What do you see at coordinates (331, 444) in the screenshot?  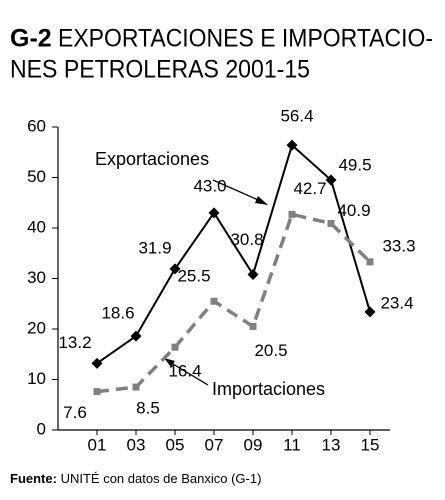 I see `x-tick-label: 13` at bounding box center [331, 444].